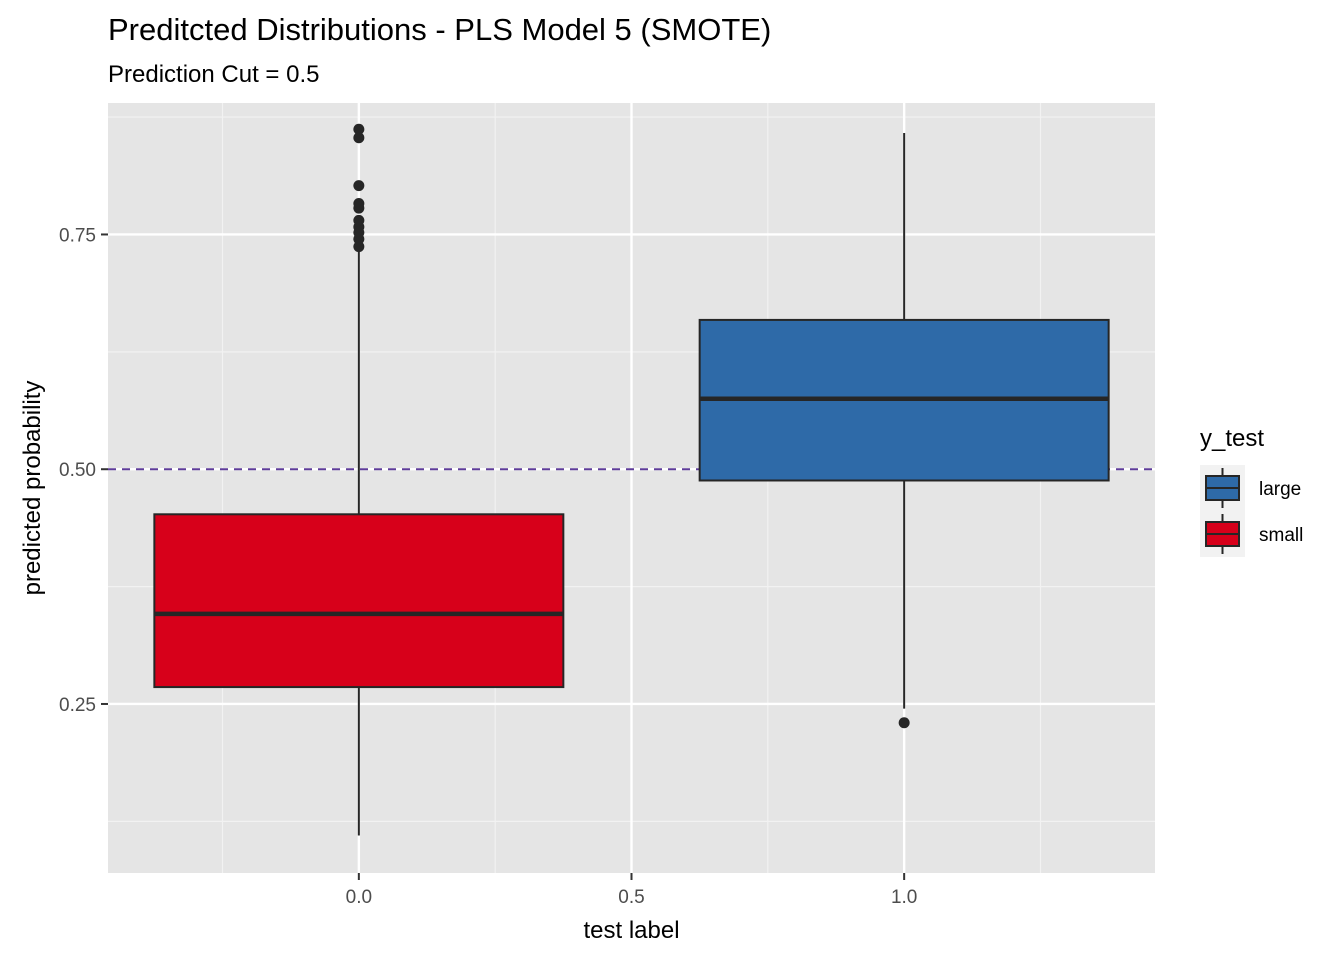 The image size is (1344, 960). Describe the element at coordinates (32, 488) in the screenshot. I see `y-axis-title: predicted probability` at that location.